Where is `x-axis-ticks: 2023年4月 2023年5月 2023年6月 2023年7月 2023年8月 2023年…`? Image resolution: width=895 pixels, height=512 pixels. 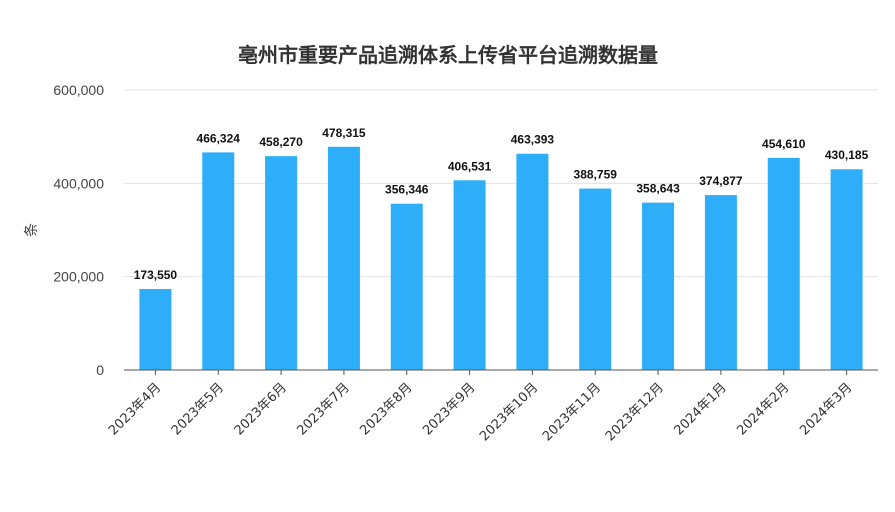 x-axis-ticks: 2023年4月 2023年5月 2023年6月 2023年7月 2023年8月 2023年… is located at coordinates (480, 407).